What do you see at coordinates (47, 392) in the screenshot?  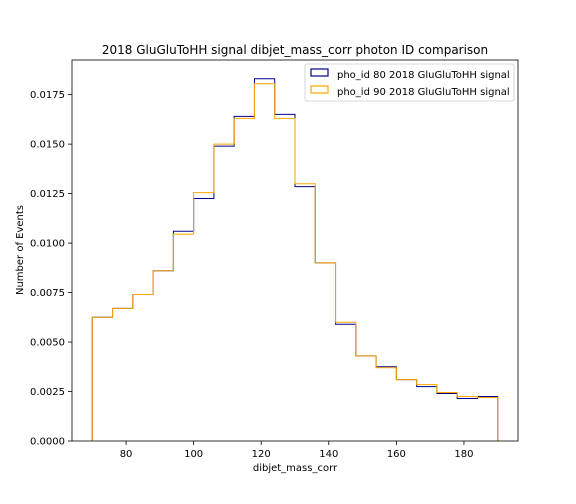 I see `y-tick-label: 0.0025` at bounding box center [47, 392].